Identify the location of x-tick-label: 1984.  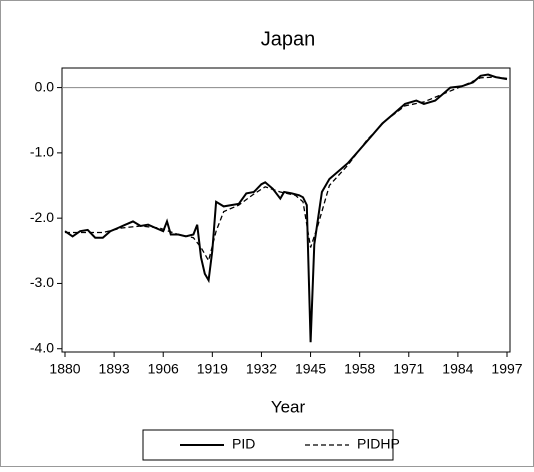
(457, 369).